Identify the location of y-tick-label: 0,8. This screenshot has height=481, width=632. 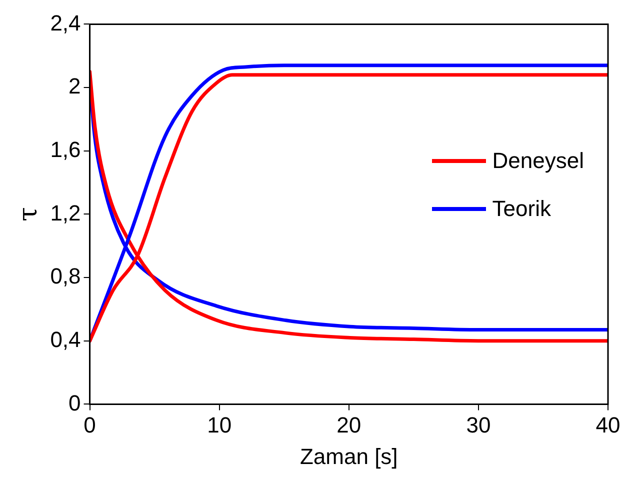
(65, 276).